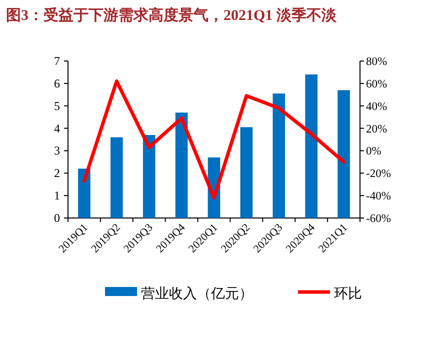 The height and width of the screenshot is (344, 435). What do you see at coordinates (172, 15) in the screenshot?
I see `chart-title: 图3：受益于下游需求高度景气，2021Q1 淡季不淡` at bounding box center [172, 15].